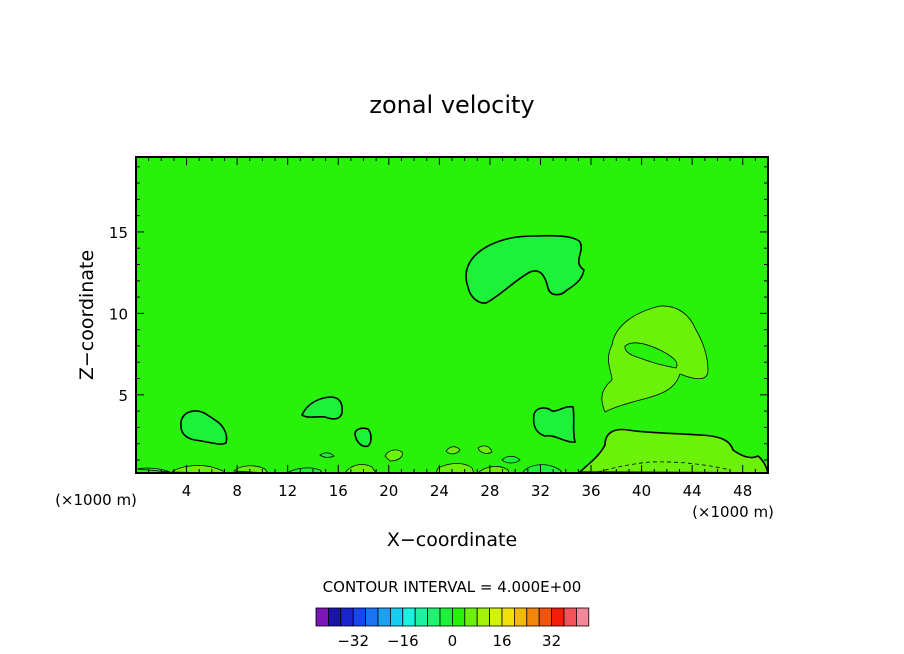  What do you see at coordinates (353, 641) in the screenshot?
I see `colorbar-tick-label: −32` at bounding box center [353, 641].